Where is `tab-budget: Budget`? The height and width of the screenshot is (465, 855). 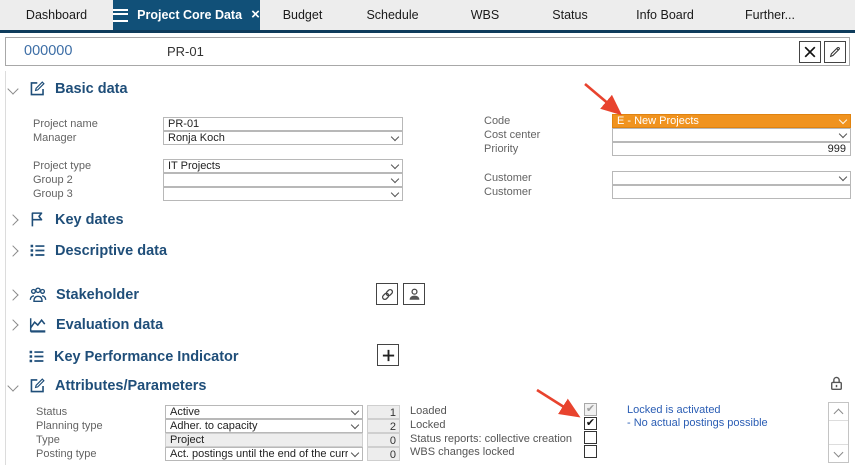
tab-budget: Budget is located at coordinates (302, 15).